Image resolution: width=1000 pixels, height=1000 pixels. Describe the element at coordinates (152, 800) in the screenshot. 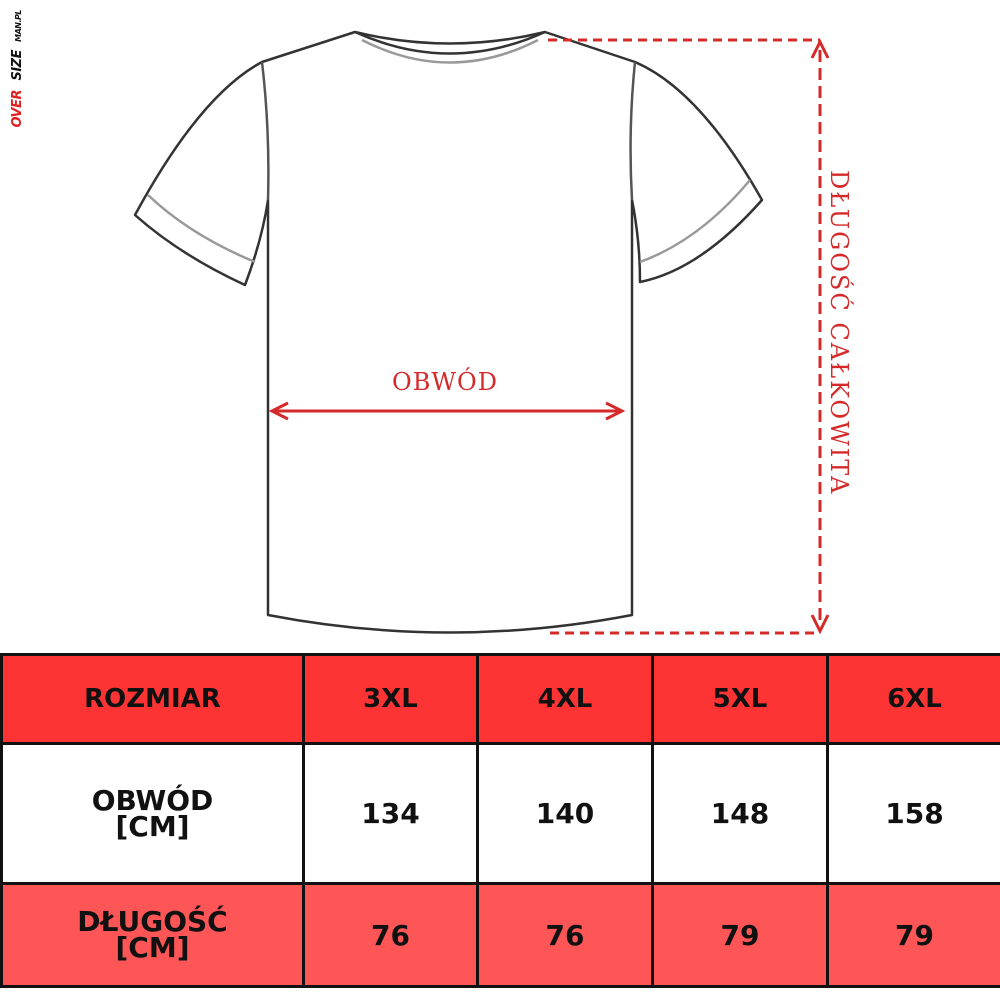

I see `row-label-line1: OBWÓD` at that location.